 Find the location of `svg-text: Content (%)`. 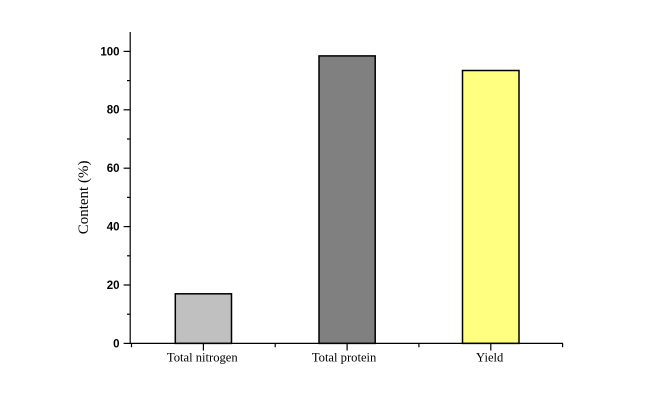

svg-text: Content (%) is located at coordinates (84, 198).